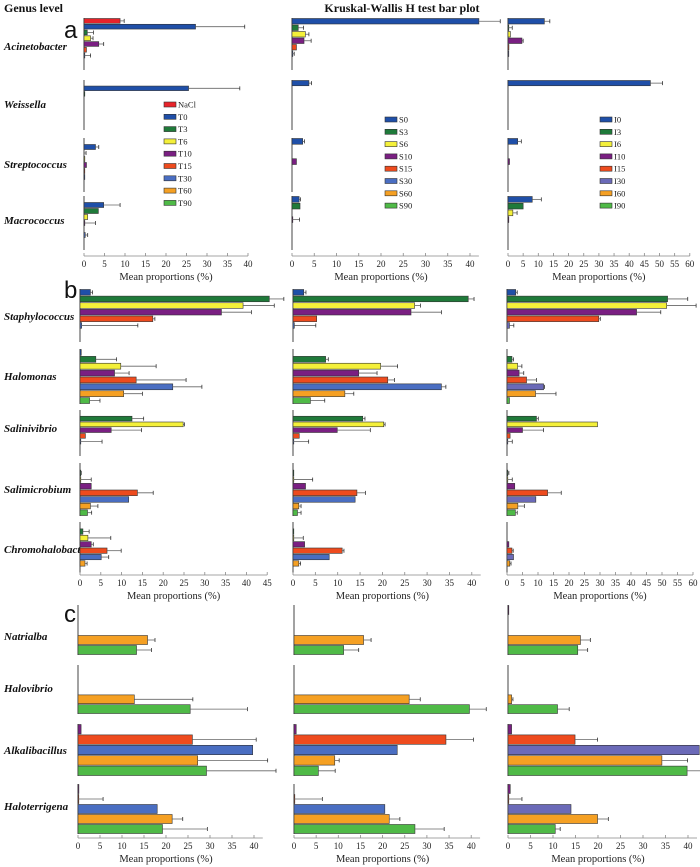  Describe the element at coordinates (301, 400) in the screenshot. I see `bar-halomonas-s90` at that location.